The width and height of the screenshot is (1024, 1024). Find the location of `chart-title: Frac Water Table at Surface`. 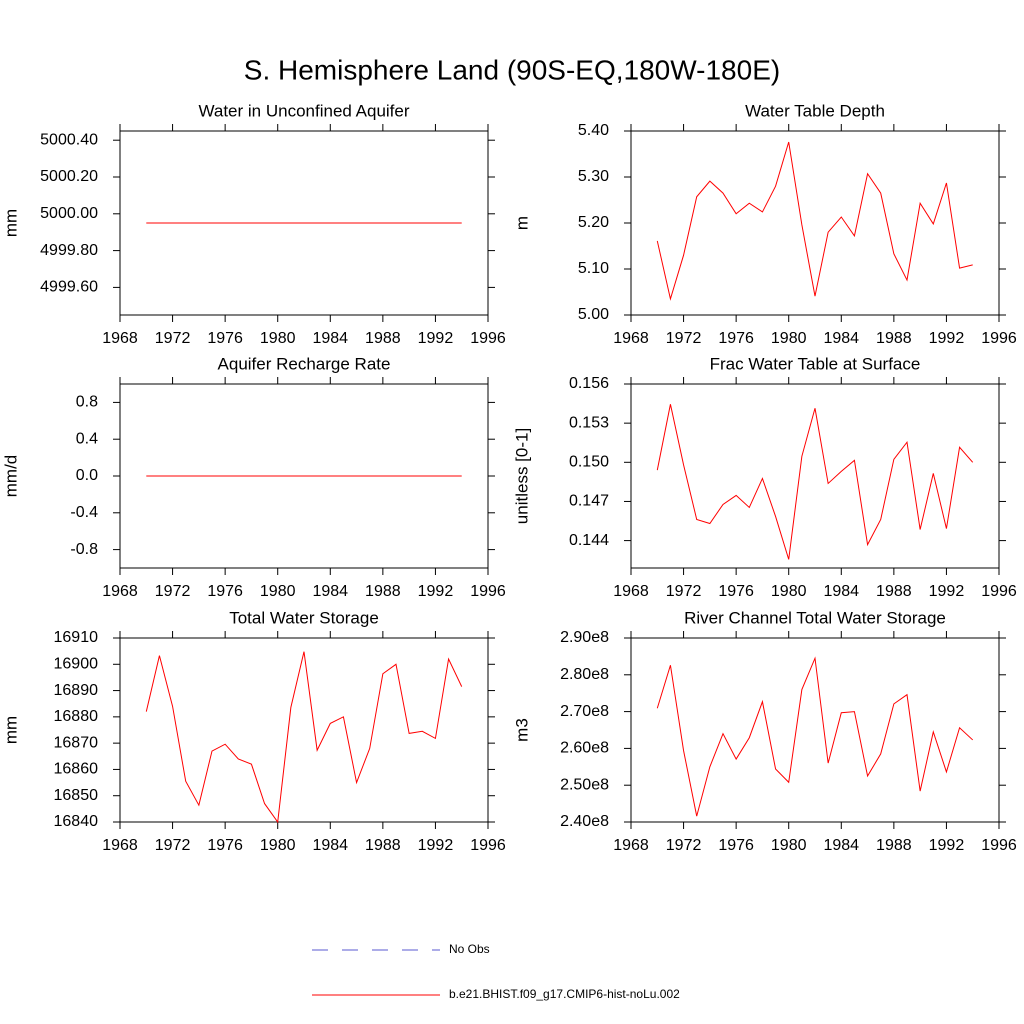

chart-title: Frac Water Table at Surface is located at coordinates (815, 363).